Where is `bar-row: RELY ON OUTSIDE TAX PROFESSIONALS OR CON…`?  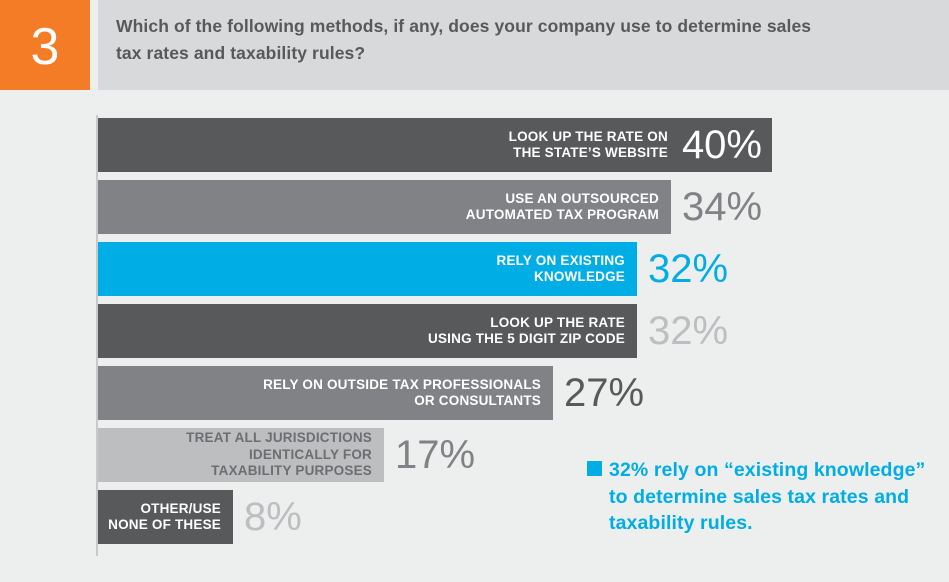
bar-row: RELY ON OUTSIDE TAX PROFESSIONALS OR CON… is located at coordinates (371, 393).